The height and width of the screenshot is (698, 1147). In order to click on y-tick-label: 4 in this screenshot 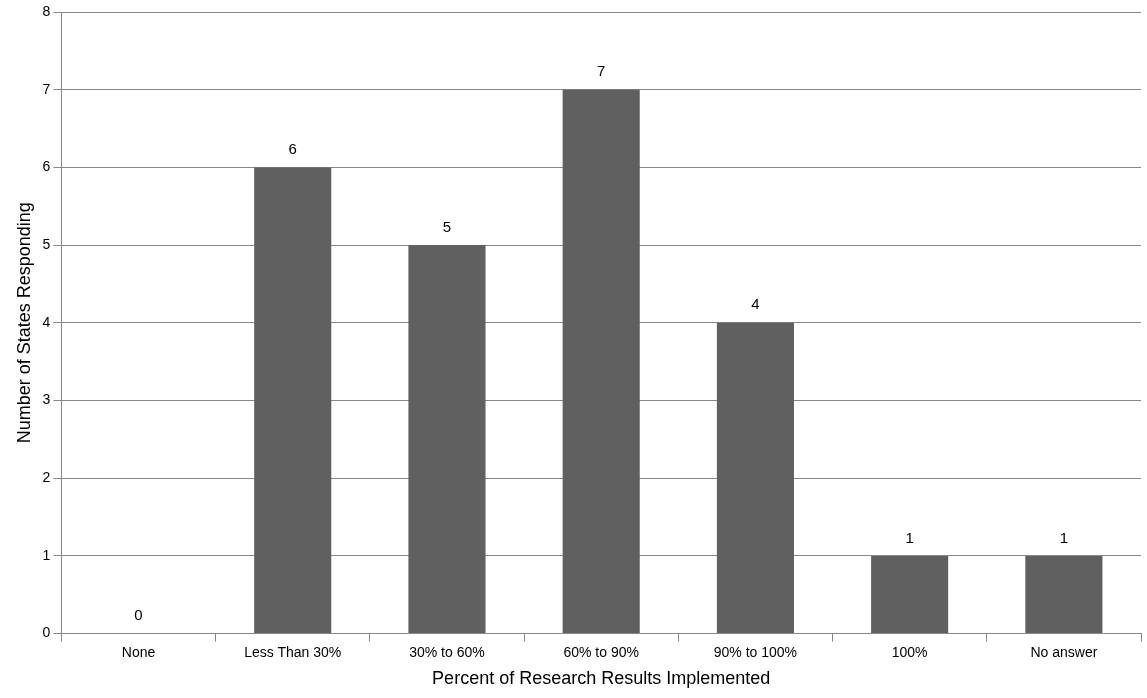, I will do `click(46, 321)`.